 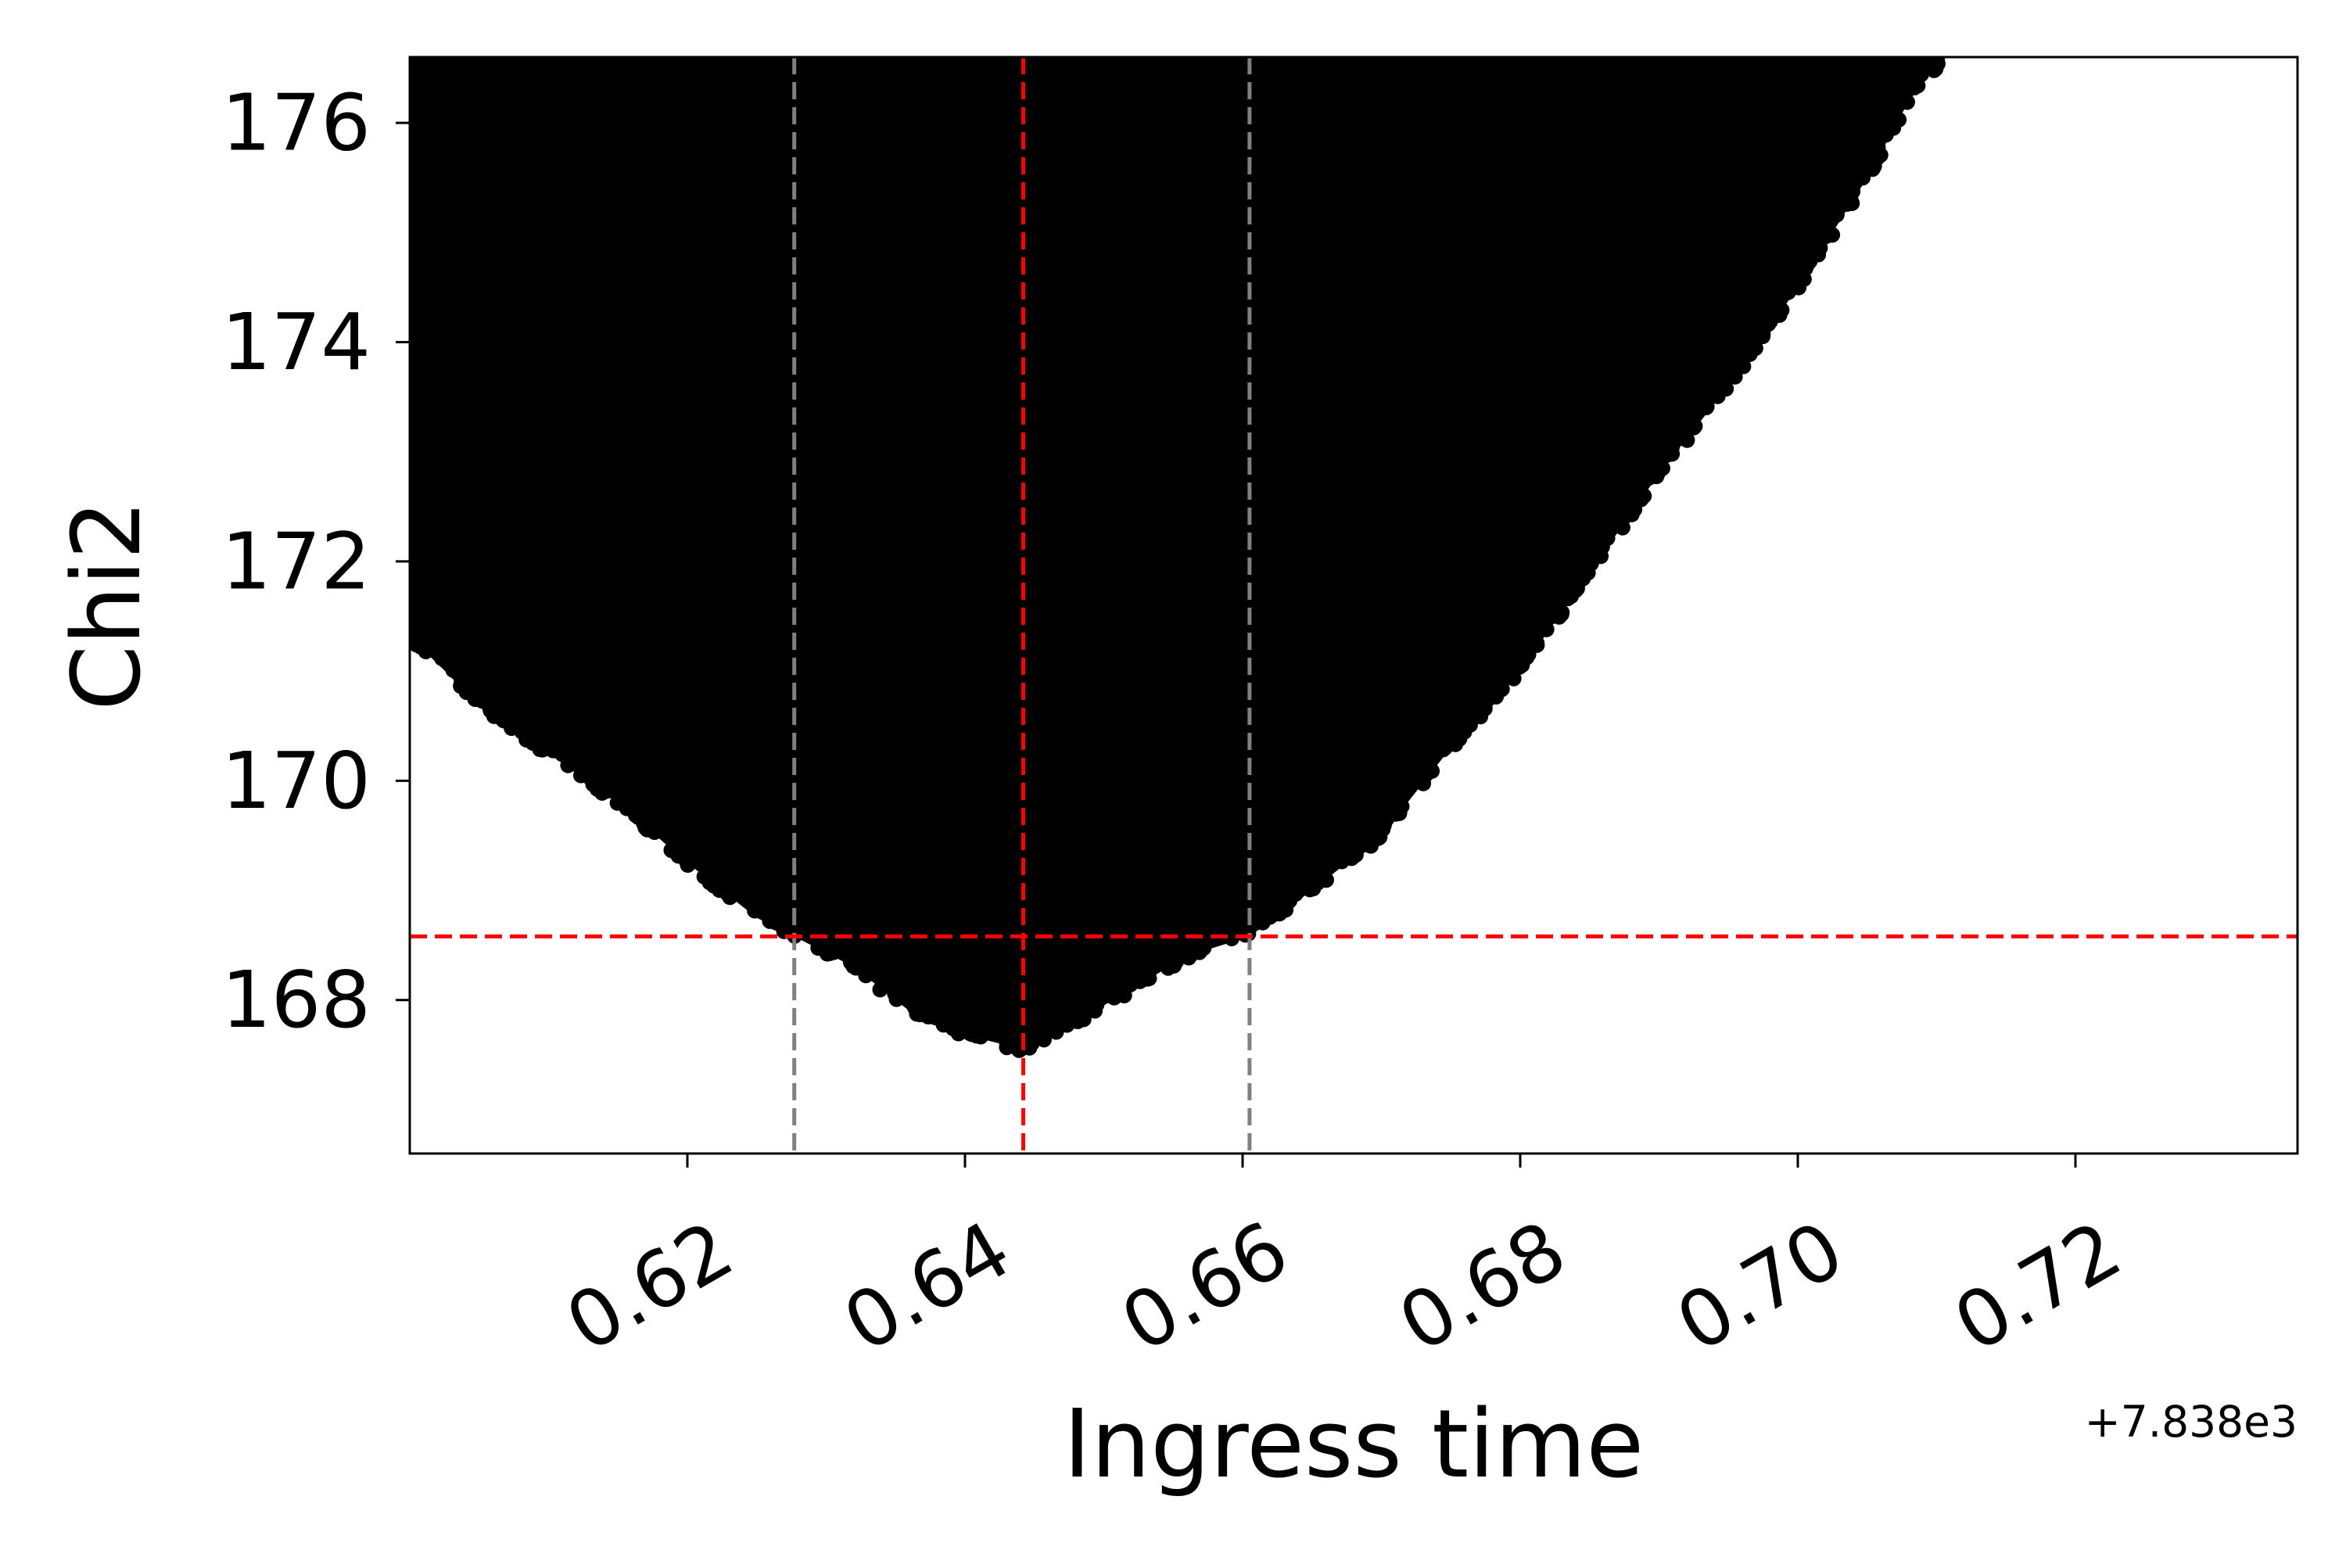 What do you see at coordinates (108, 605) in the screenshot?
I see `y-axis-label: Chi2` at bounding box center [108, 605].